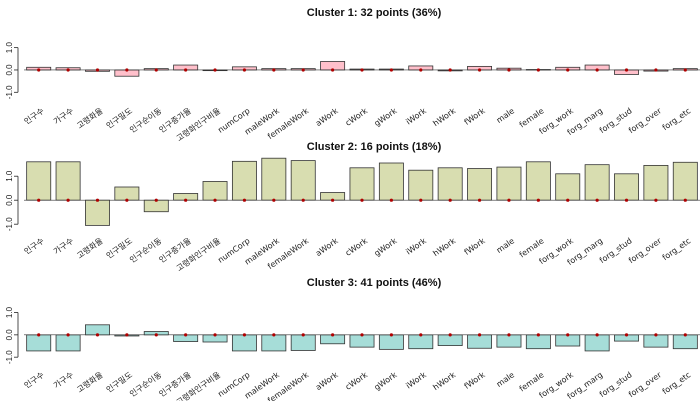 The width and height of the screenshot is (700, 401). Describe the element at coordinates (374, 283) in the screenshot. I see `panel-title: Cluster 3: 41 points (46%)` at that location.